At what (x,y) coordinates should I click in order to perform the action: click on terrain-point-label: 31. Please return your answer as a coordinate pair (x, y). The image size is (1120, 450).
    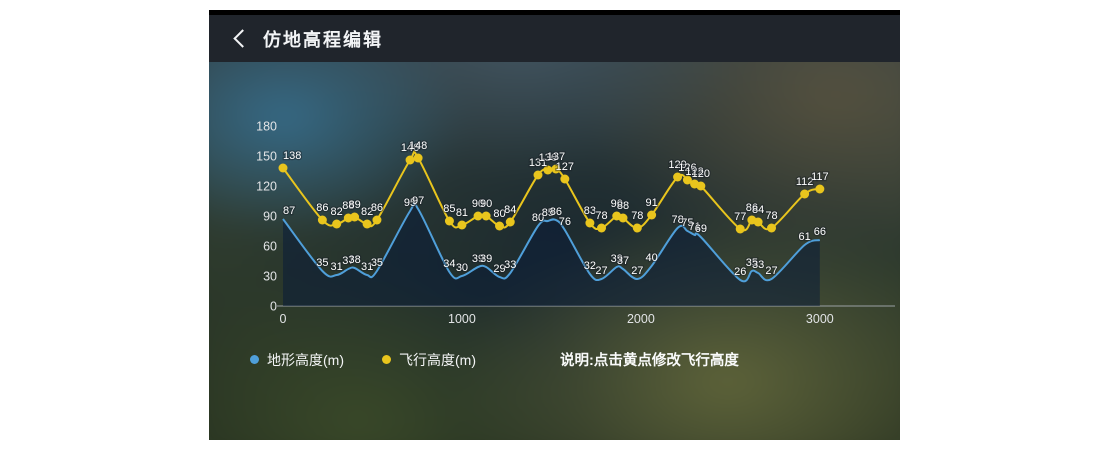
    Looking at the image, I should click on (337, 267).